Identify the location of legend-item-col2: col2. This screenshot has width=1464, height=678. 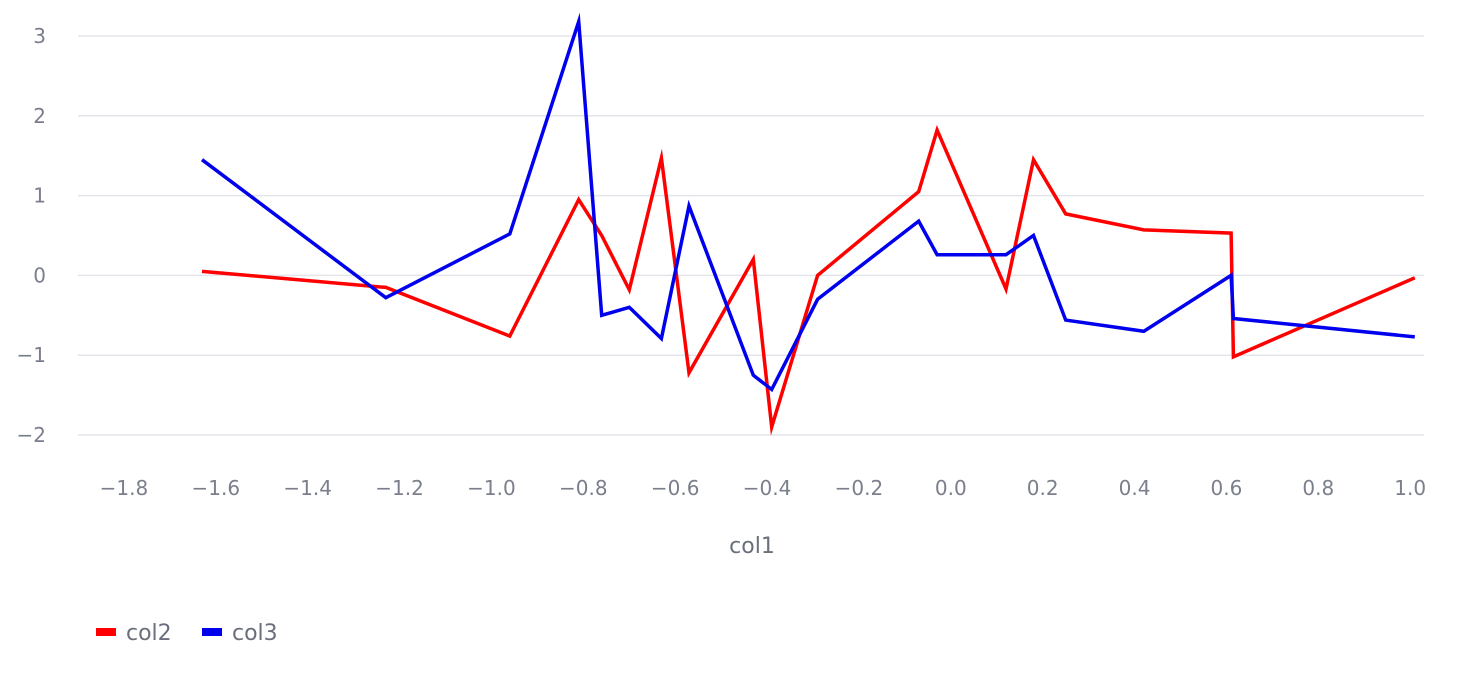
(134, 633).